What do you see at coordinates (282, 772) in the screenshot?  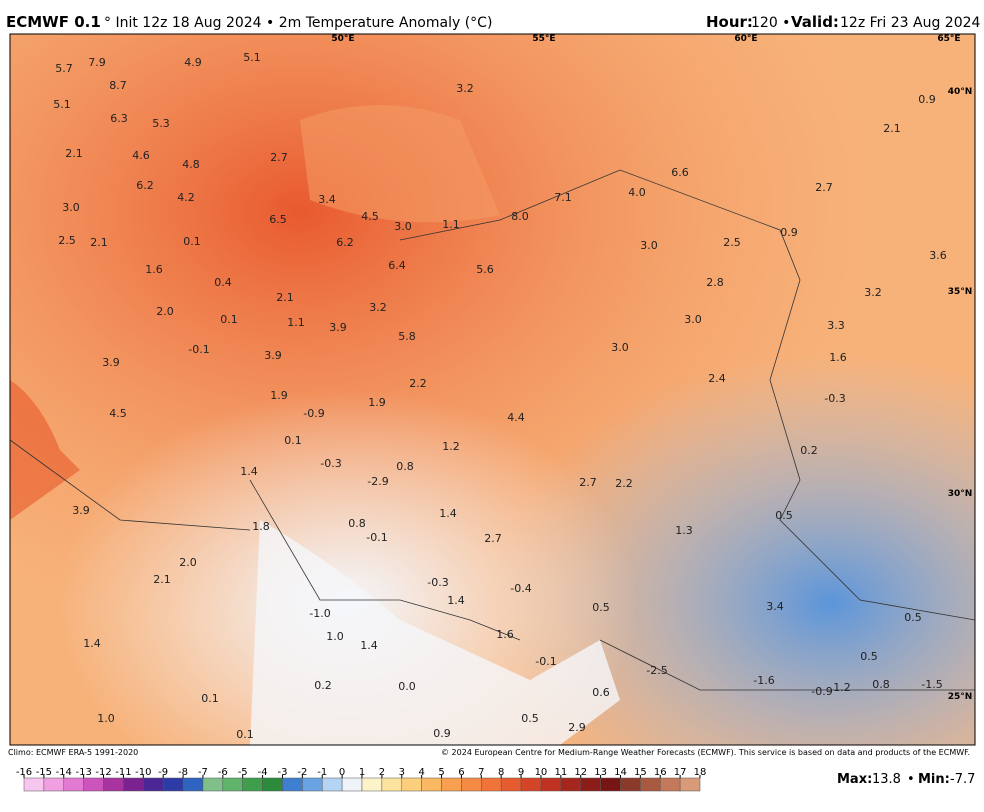 I see `colorbar-label: -3` at bounding box center [282, 772].